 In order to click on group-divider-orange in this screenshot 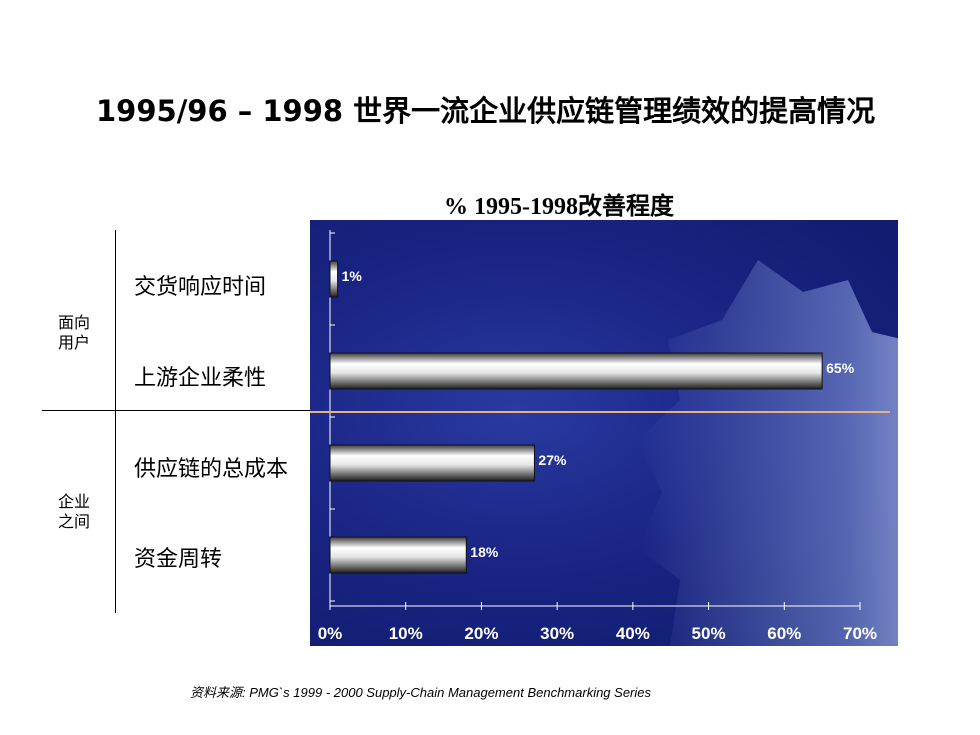, I will do `click(600, 412)`.